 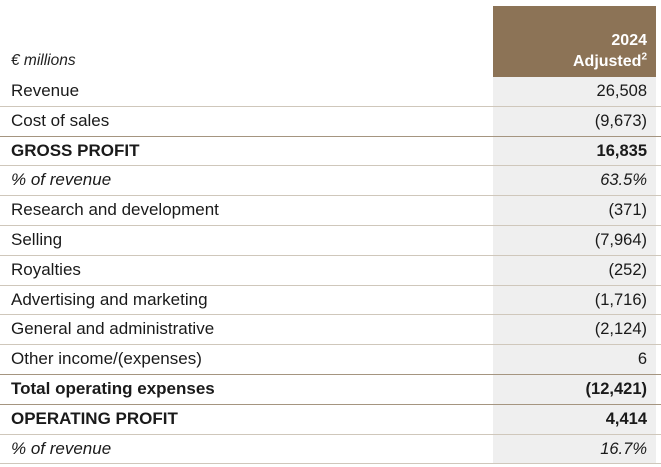 I want to click on row-royalties: Royalties (252), so click(x=330, y=270).